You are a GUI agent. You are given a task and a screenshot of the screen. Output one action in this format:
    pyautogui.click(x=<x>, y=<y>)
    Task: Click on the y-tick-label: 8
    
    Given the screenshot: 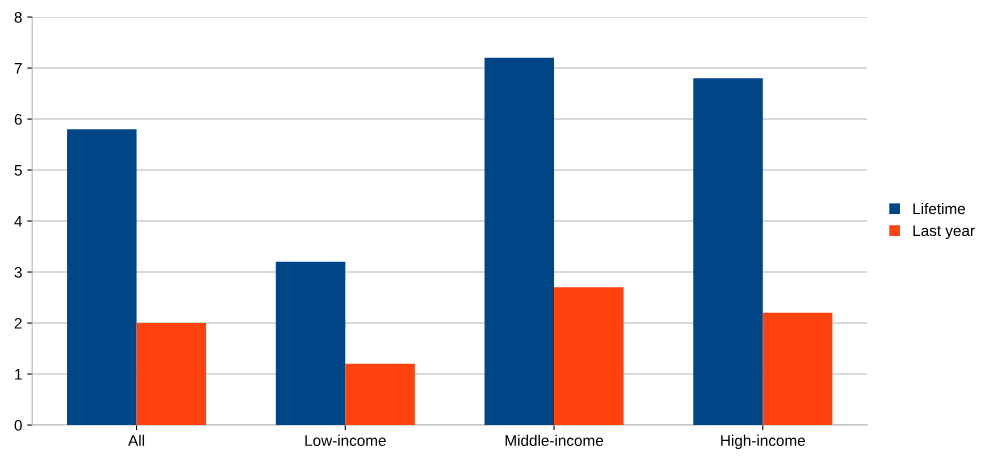 What is the action you would take?
    pyautogui.click(x=18, y=17)
    